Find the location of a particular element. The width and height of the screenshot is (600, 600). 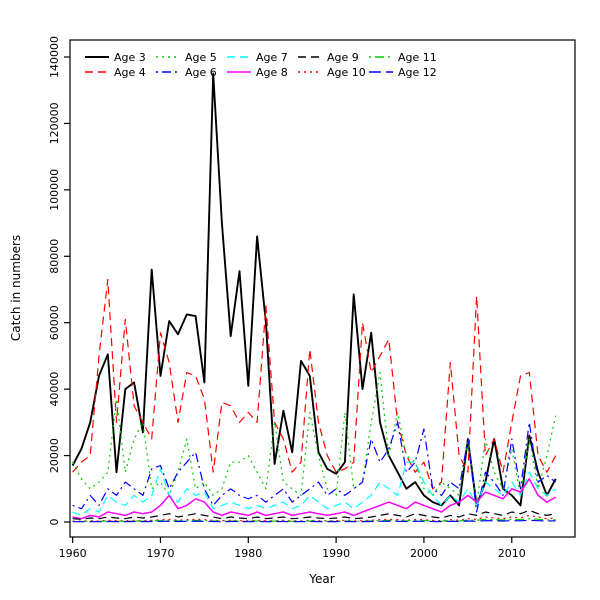

y-tick-label: 0 is located at coordinates (54, 522).